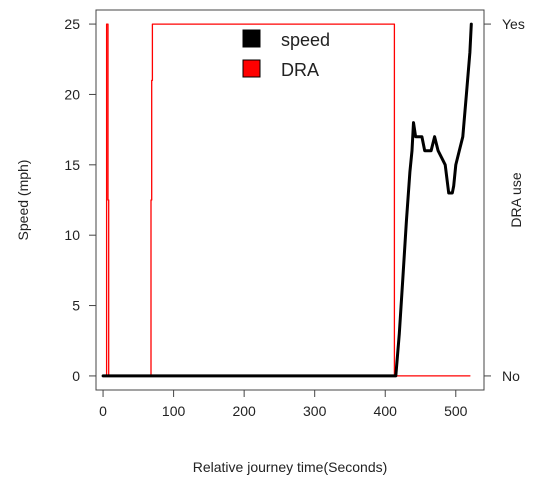  I want to click on x-tick-label: 200, so click(244, 411).